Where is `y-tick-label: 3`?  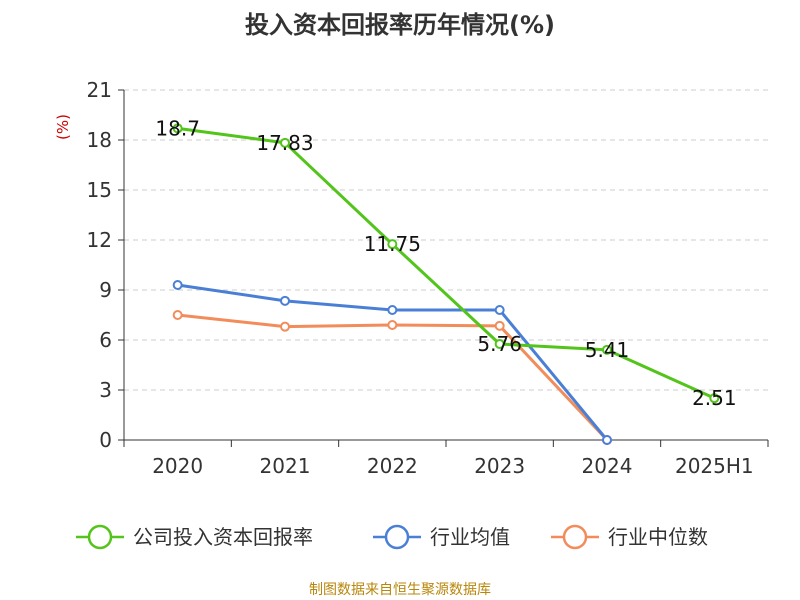 y-tick-label: 3 is located at coordinates (105, 390).